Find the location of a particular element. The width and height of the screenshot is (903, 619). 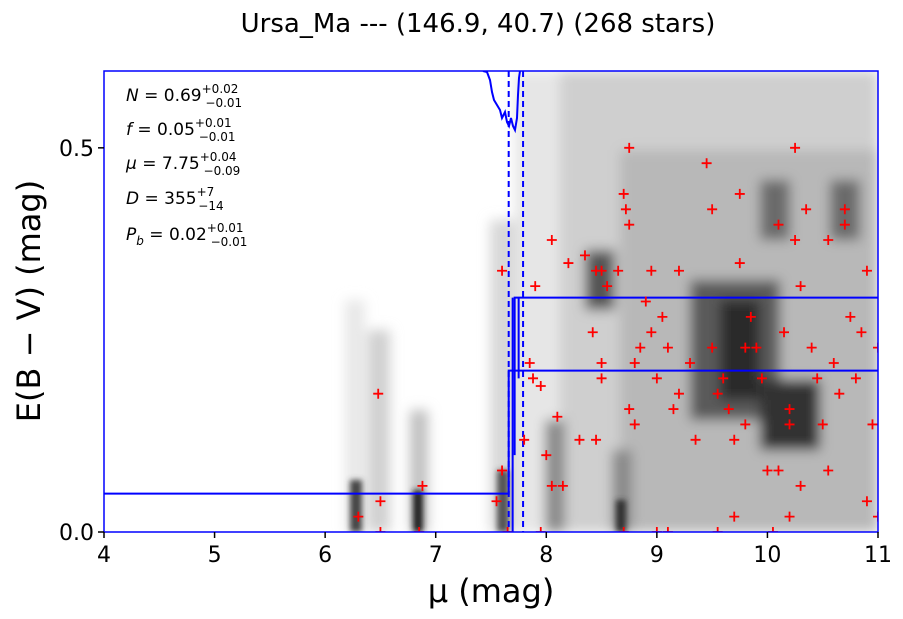

probability-curve is located at coordinates (501, 102).